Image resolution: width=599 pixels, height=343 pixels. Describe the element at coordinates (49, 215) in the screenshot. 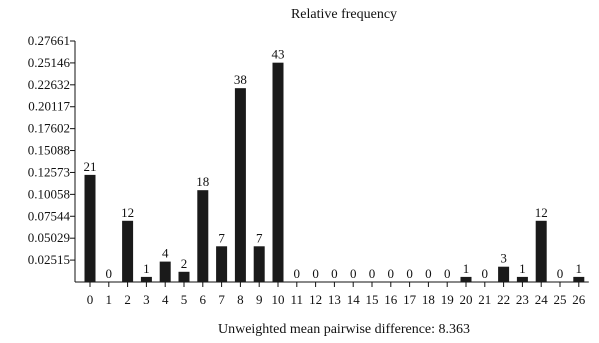

I see `y-tick-label: 0.07544` at that location.